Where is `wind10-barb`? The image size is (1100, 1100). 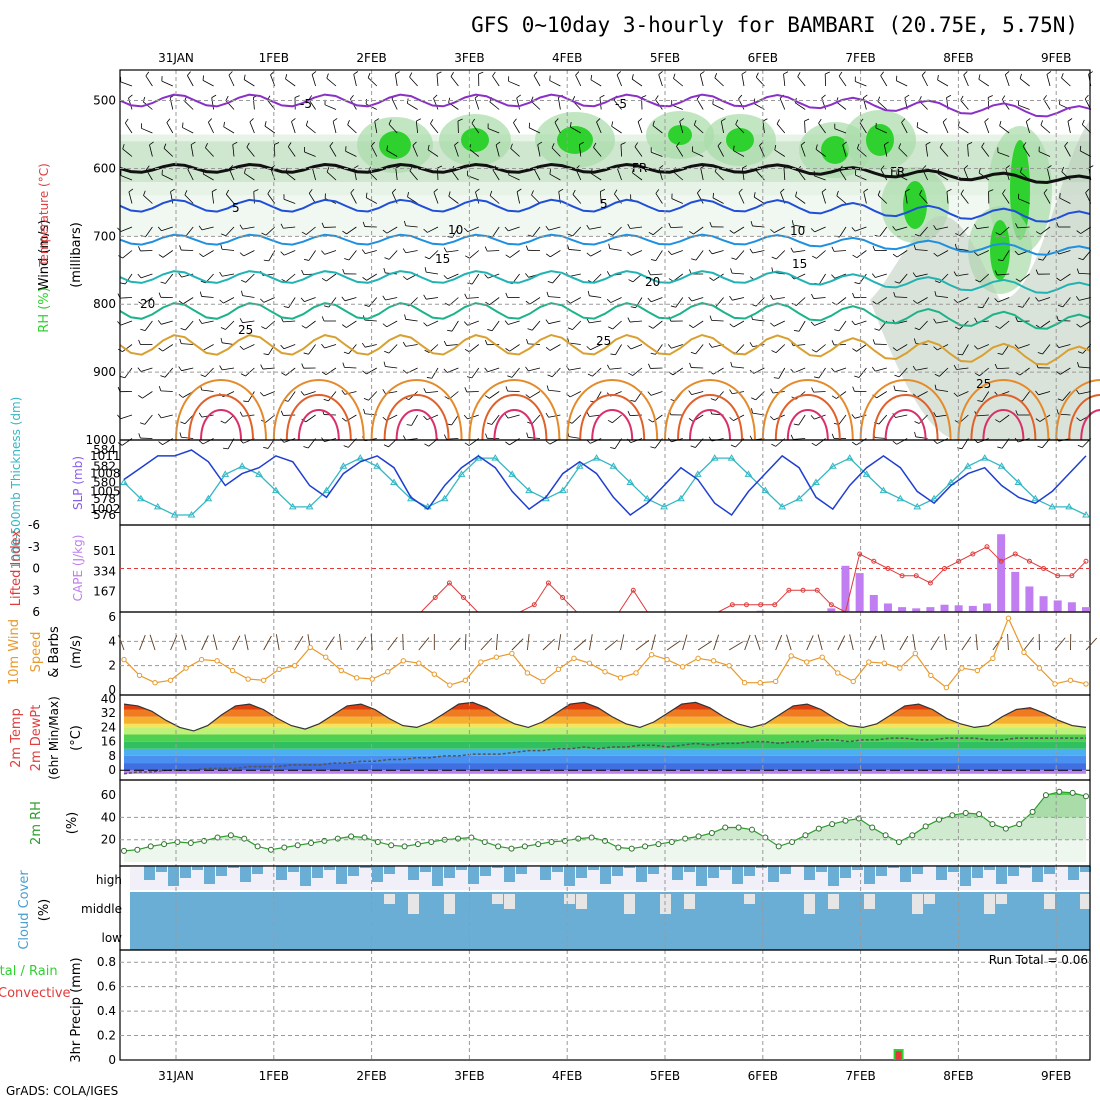 wind10-barb is located at coordinates (945, 642).